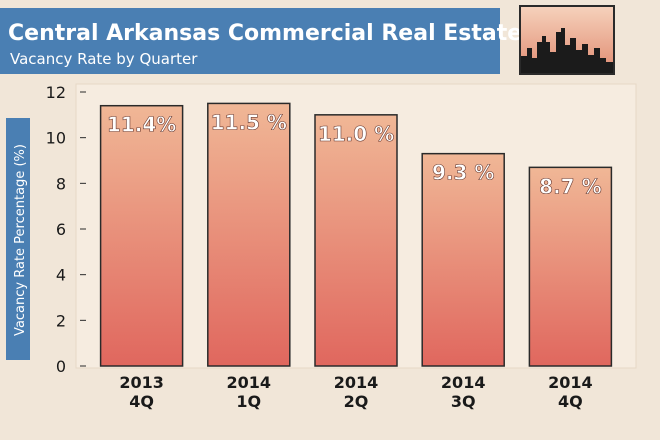 Image resolution: width=660 pixels, height=440 pixels. I want to click on y-tick-label: 12, so click(56, 92).